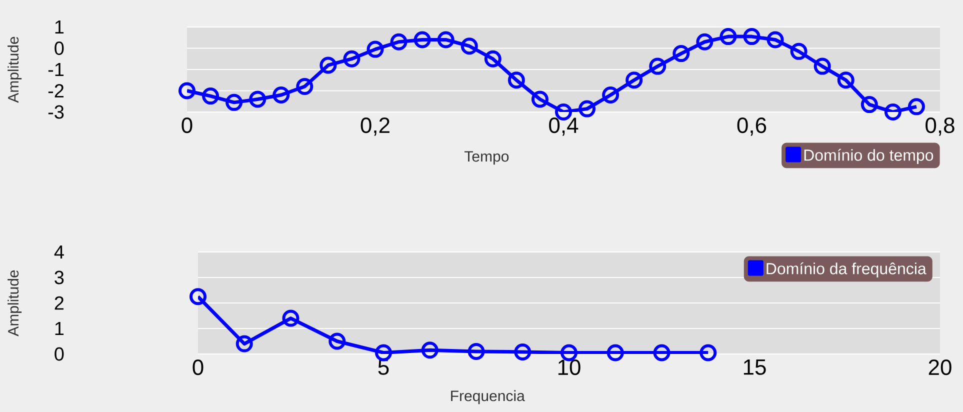 The width and height of the screenshot is (963, 412). What do you see at coordinates (375, 127) in the screenshot?
I see `x-tick-label: 0,2` at bounding box center [375, 127].